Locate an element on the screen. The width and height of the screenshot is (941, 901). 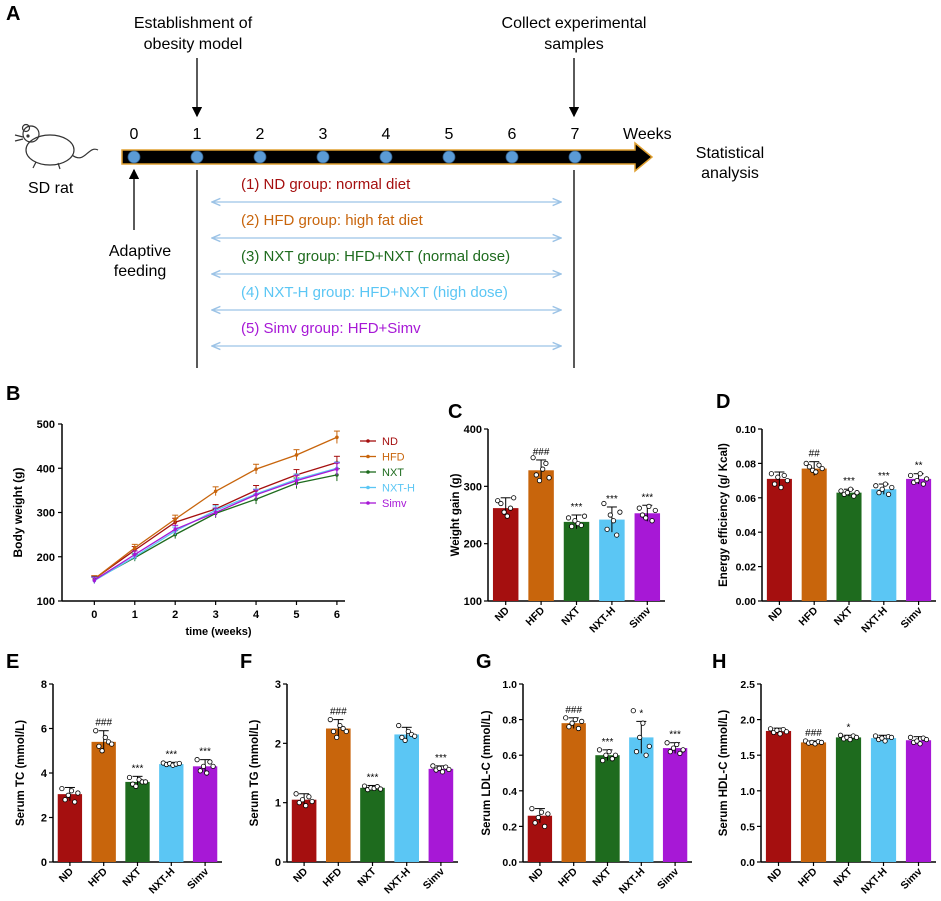
b-point-Simv is located at coordinates (296, 480).